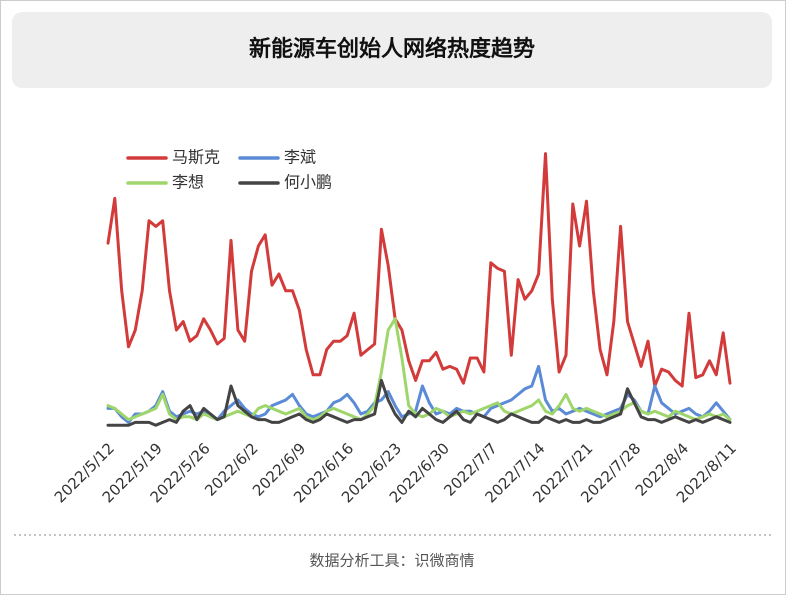 Image resolution: width=786 pixels, height=595 pixels. I want to click on legend-label: 李斌, so click(300, 157).